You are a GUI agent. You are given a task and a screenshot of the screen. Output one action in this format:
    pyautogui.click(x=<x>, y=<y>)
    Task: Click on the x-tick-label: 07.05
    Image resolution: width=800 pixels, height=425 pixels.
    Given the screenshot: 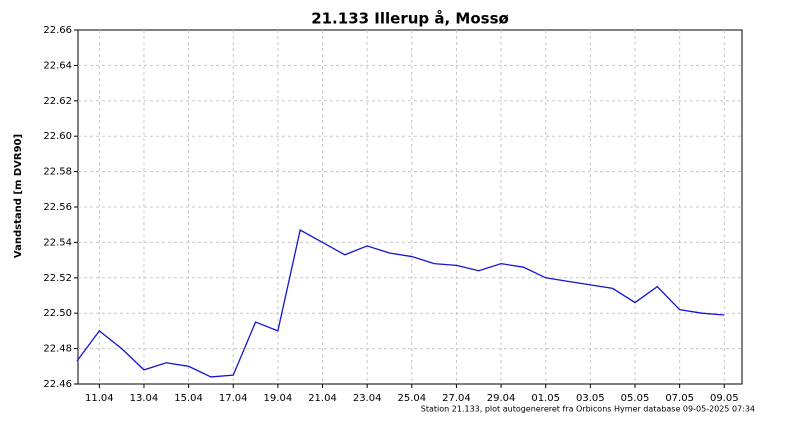 What is the action you would take?
    pyautogui.click(x=679, y=398)
    